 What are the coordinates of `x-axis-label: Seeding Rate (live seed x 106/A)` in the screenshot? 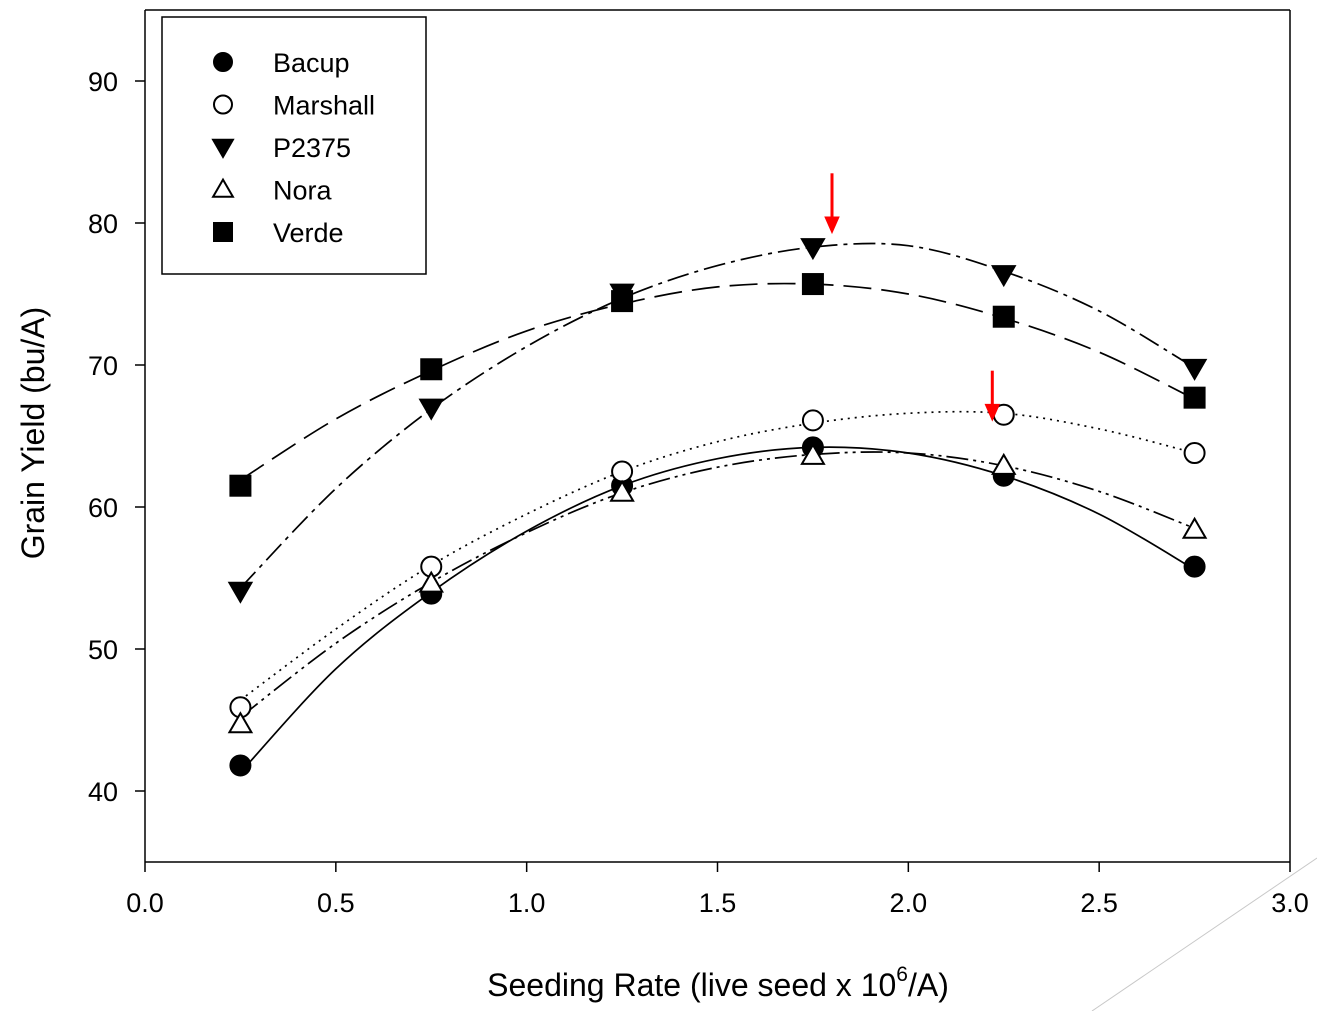 It's located at (718, 983).